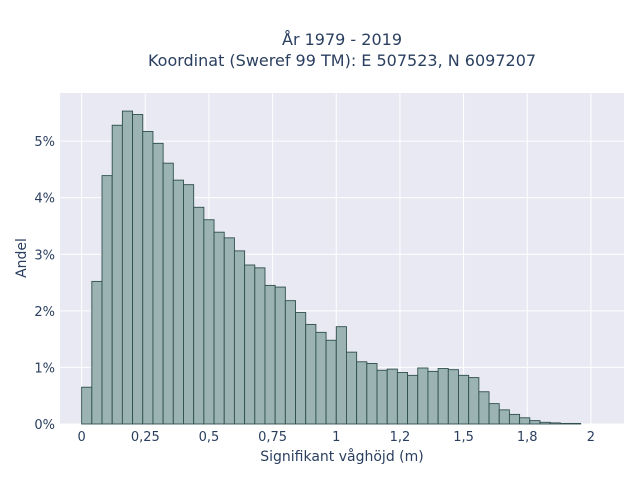 This screenshot has width=640, height=480. I want to click on x-tick-label: 1,5, so click(463, 437).